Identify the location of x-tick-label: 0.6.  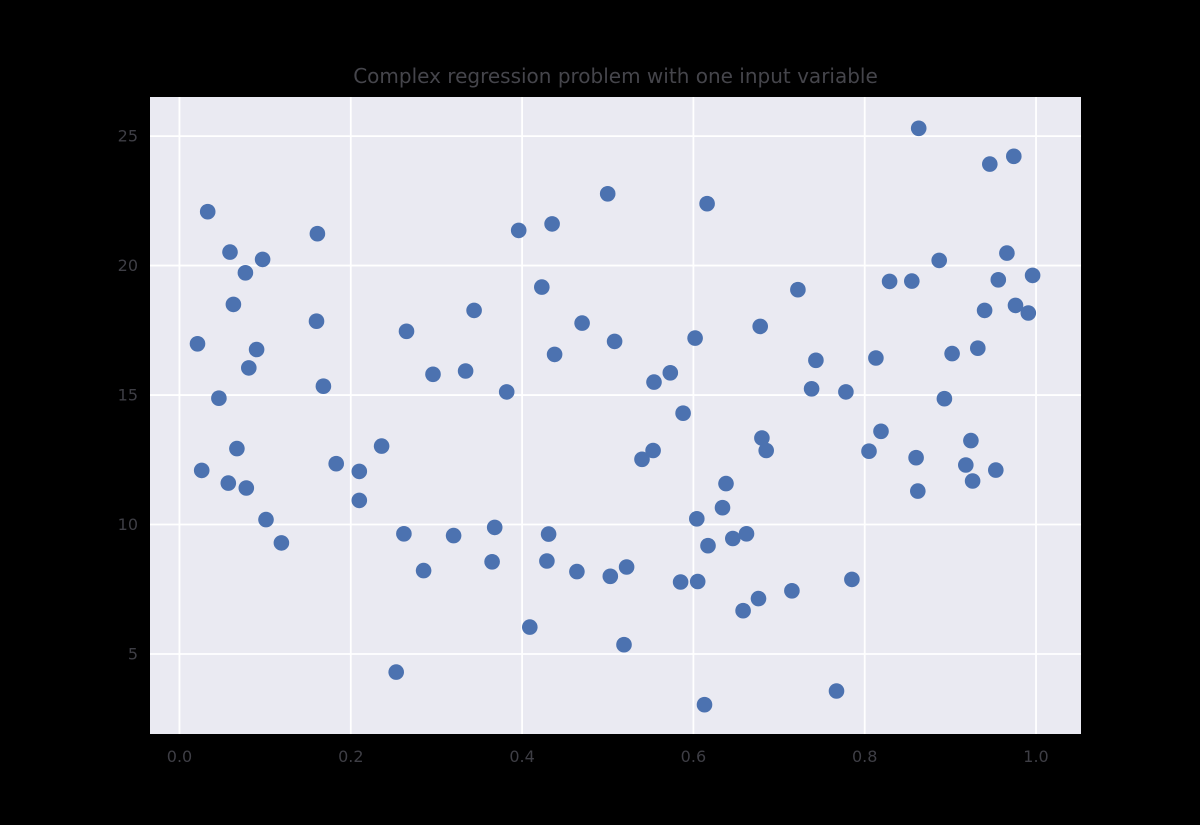
(693, 756).